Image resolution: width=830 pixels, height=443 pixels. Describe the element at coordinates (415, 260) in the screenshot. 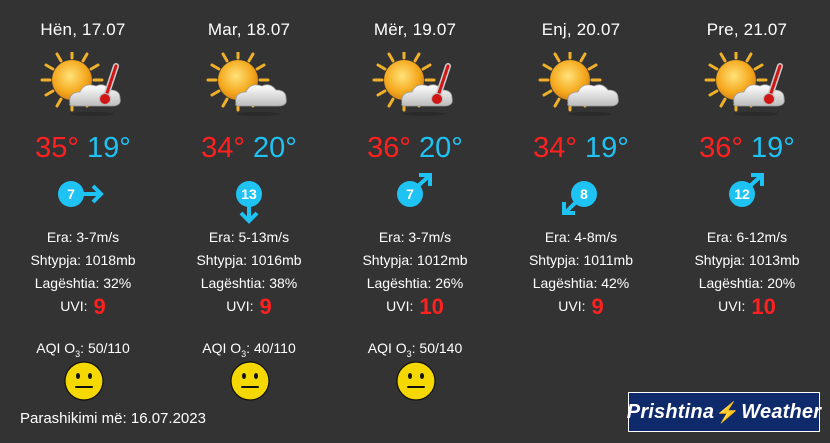

I see `pressure-row: Shtypja: 1012mb` at that location.